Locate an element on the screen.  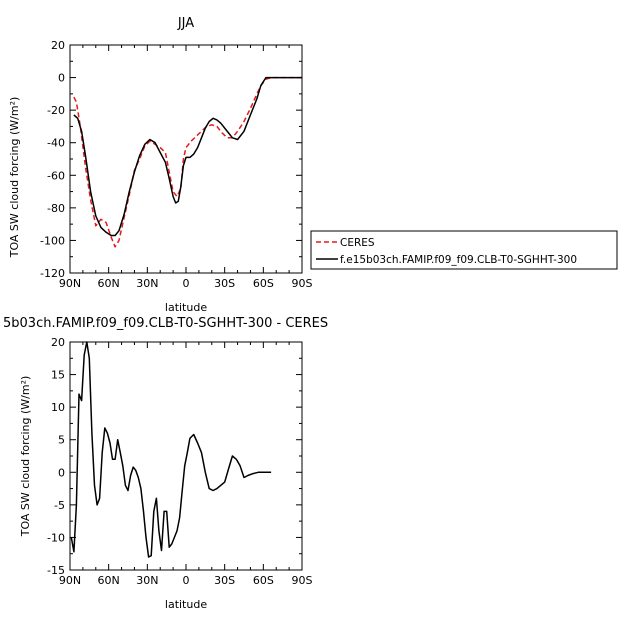
bottom-chart-ytick-label: -5 is located at coordinates (59, 505).